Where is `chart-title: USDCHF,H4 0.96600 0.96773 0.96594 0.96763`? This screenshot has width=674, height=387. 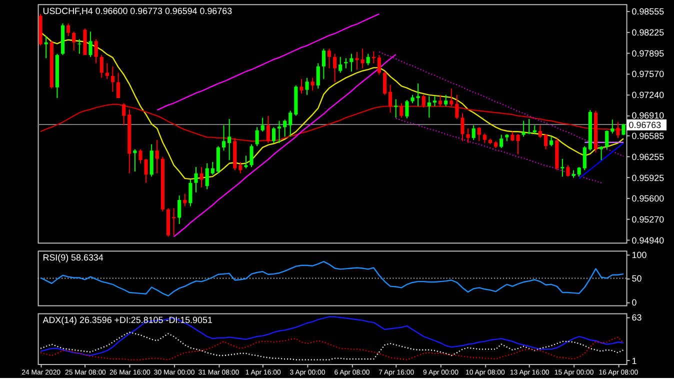
chart-title: USDCHF,H4 0.96600 0.96773 0.96594 0.96763 is located at coordinates (137, 11).